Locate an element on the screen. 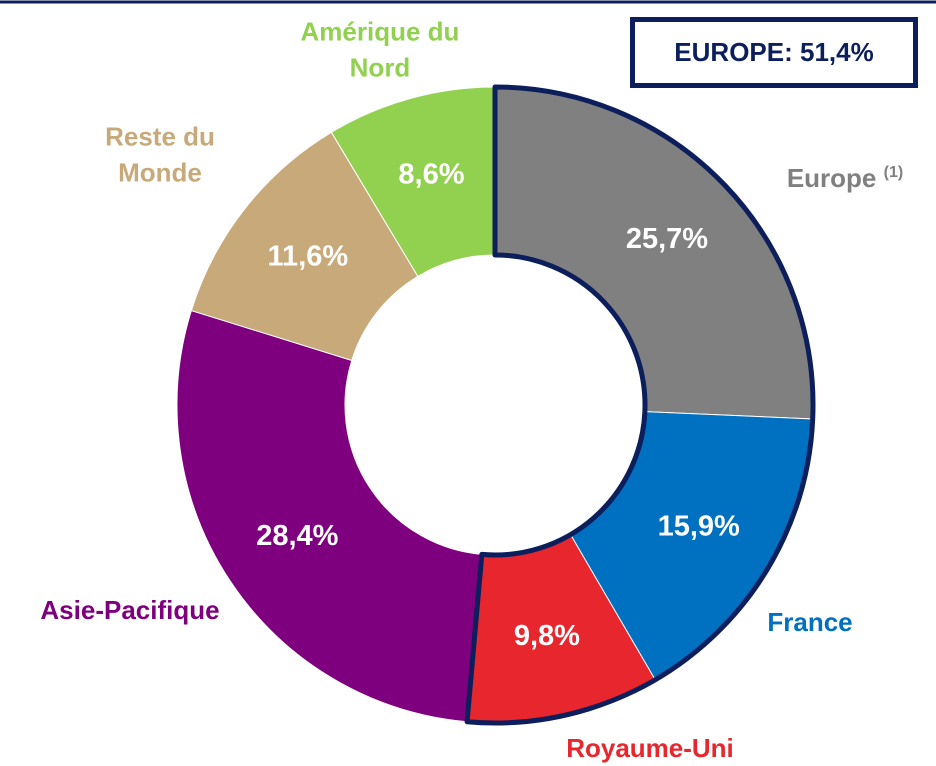  value-label: 11,6% is located at coordinates (308, 257).